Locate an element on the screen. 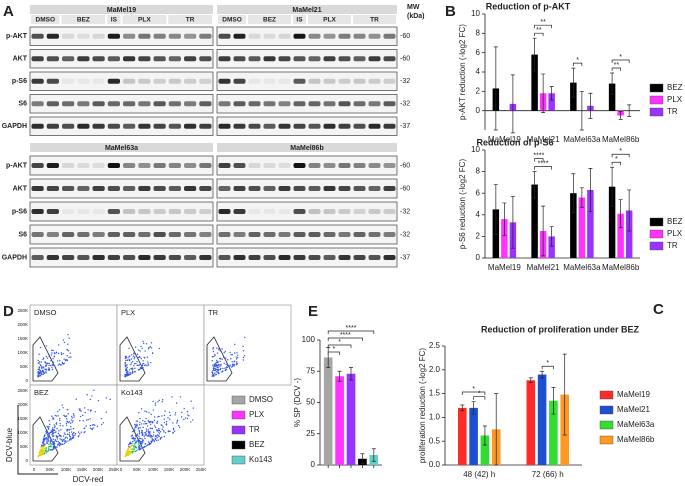  y-tick-label: 1.0 is located at coordinates (435, 417).